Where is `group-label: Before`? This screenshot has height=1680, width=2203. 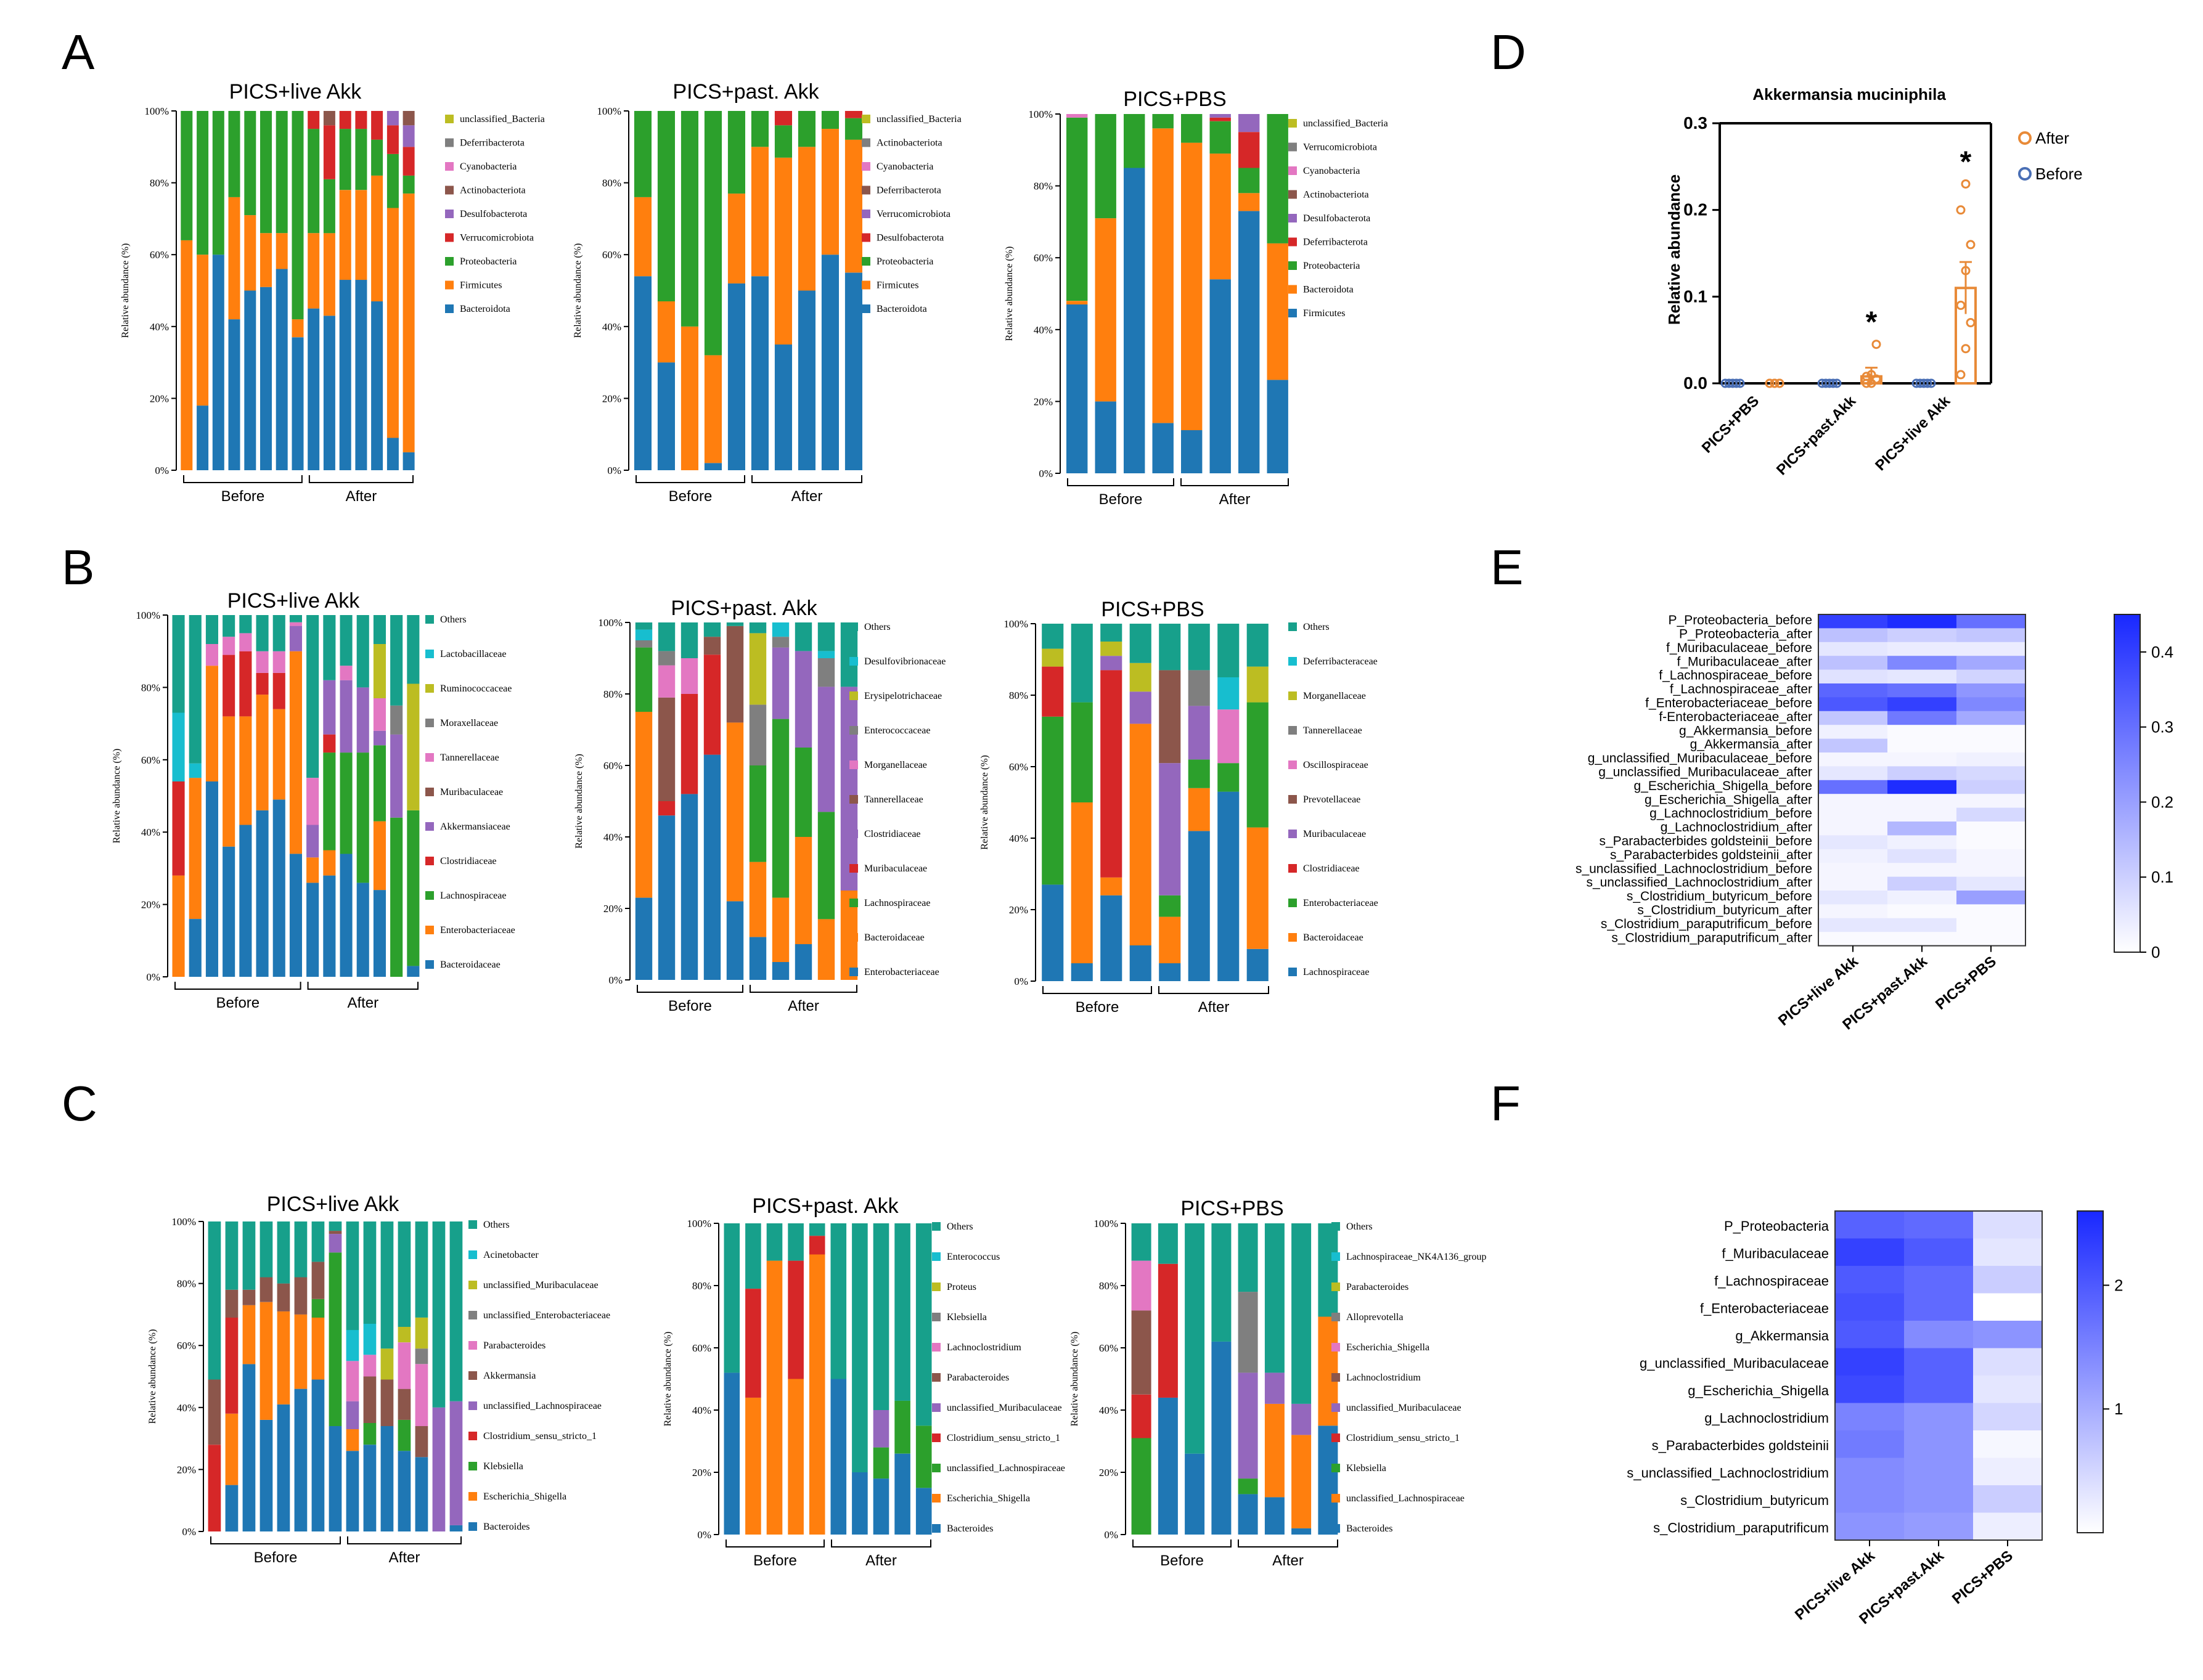 group-label: Before is located at coordinates (1182, 1560).